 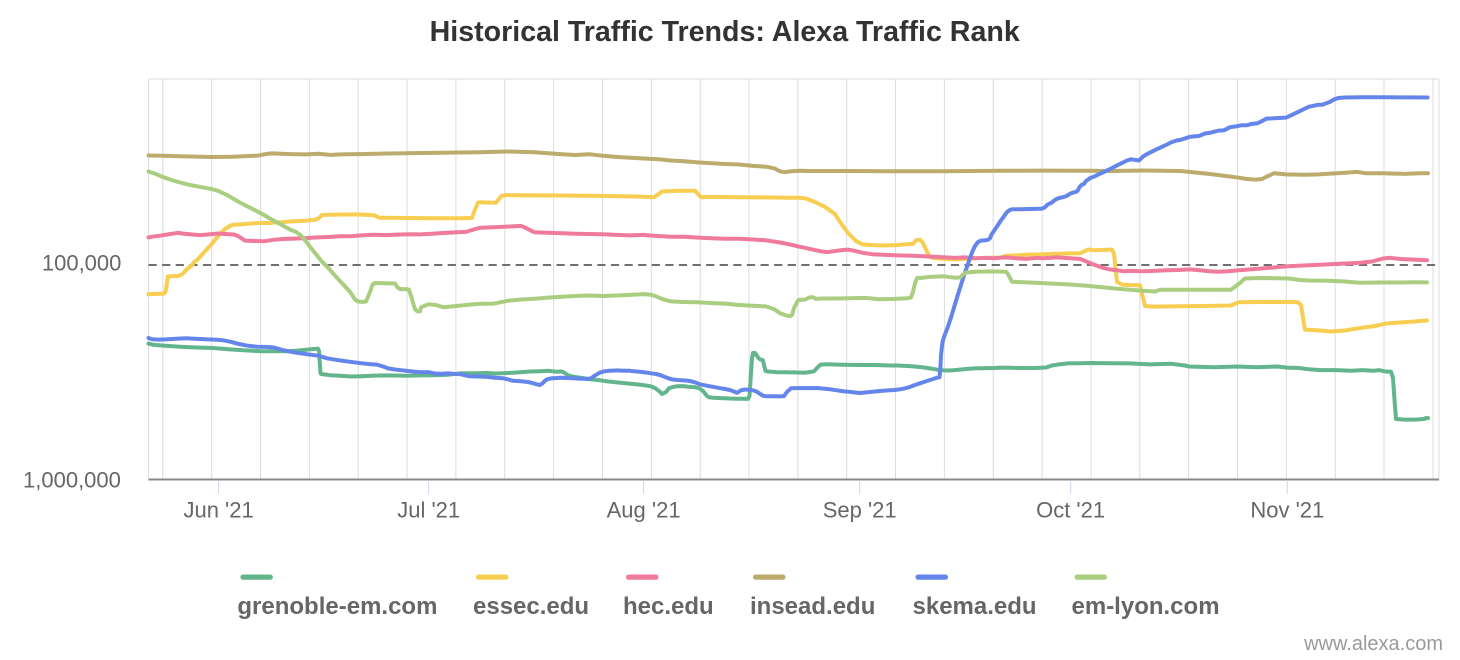 What do you see at coordinates (218, 510) in the screenshot?
I see `svg-text: Jun '21` at bounding box center [218, 510].